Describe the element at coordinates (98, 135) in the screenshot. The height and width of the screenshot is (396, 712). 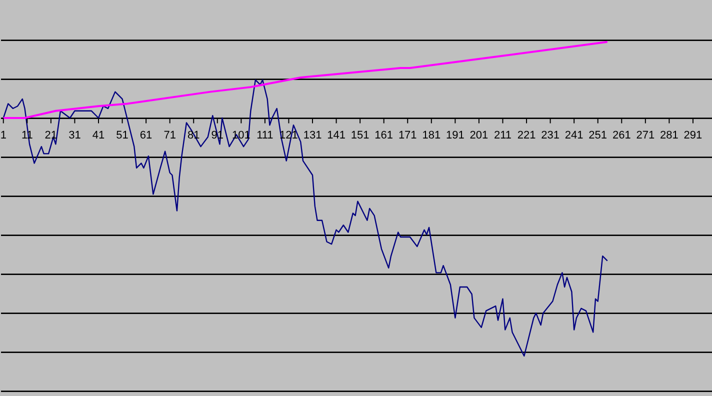
I see `x-tick-label: 41` at that location.